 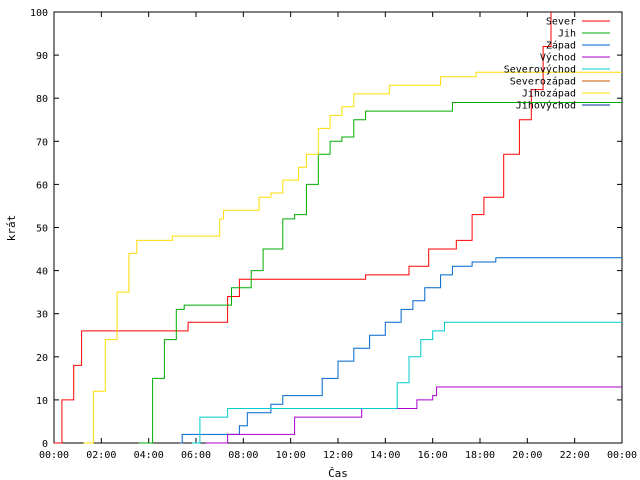 I want to click on y-tick-label: 20, so click(x=42, y=358).